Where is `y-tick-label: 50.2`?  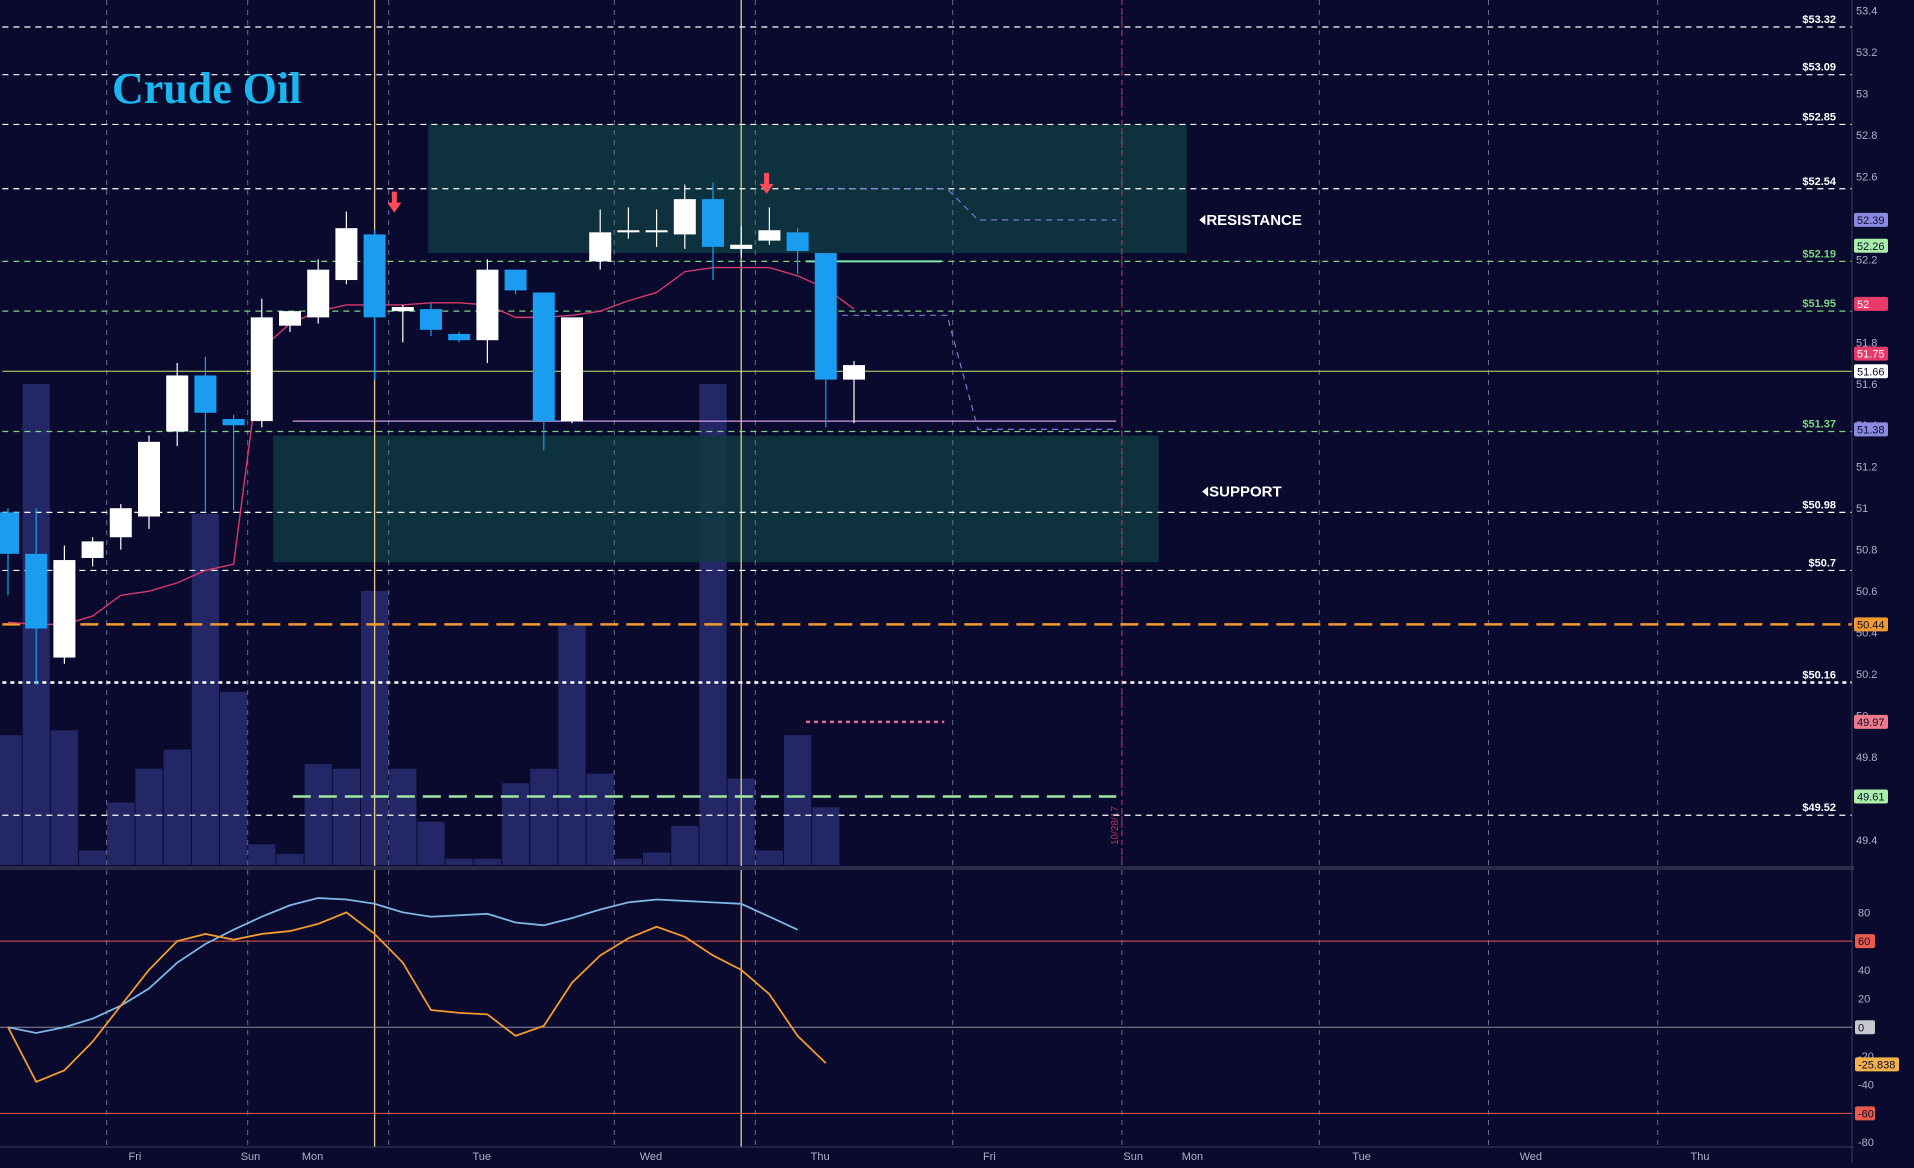 y-tick-label: 50.2 is located at coordinates (1866, 675).